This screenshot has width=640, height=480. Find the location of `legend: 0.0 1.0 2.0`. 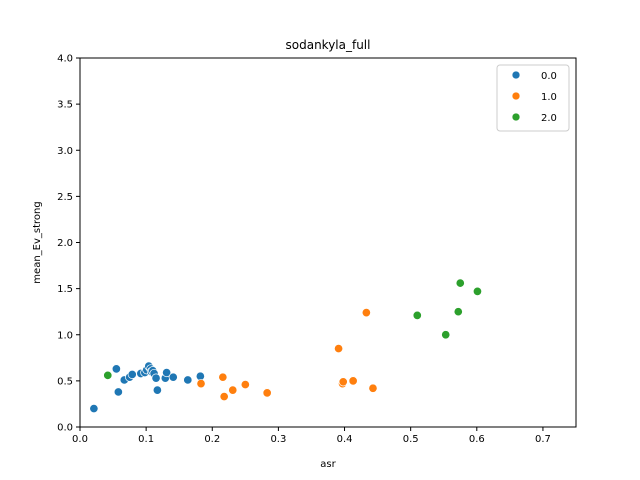

legend: 0.0 1.0 2.0 is located at coordinates (533, 98).